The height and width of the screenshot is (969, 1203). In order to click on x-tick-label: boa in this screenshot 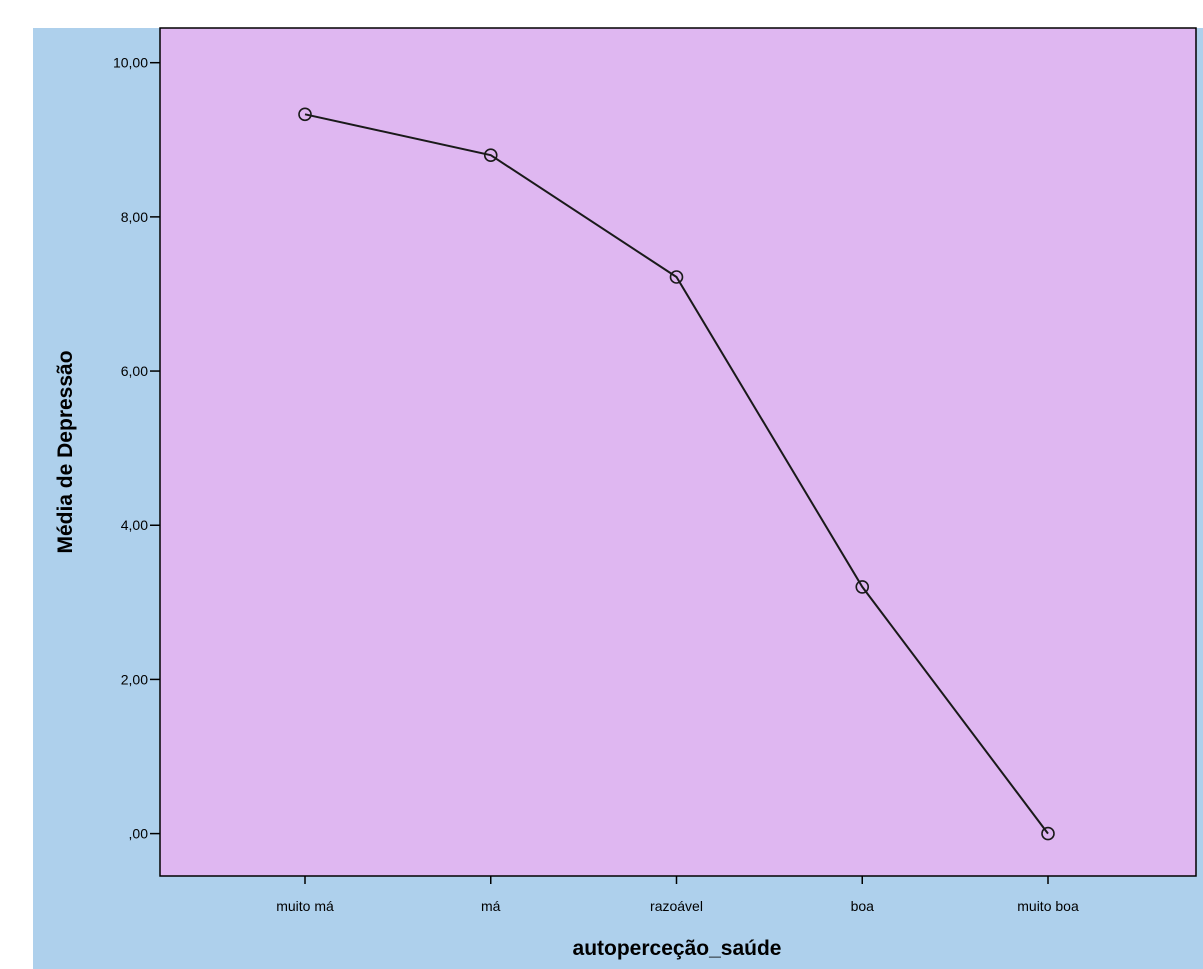, I will do `click(863, 906)`.